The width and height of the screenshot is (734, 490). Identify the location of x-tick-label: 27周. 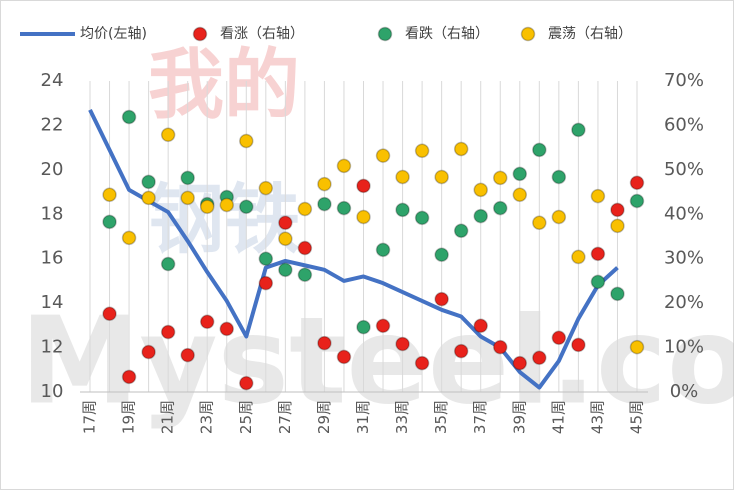
(285, 417).